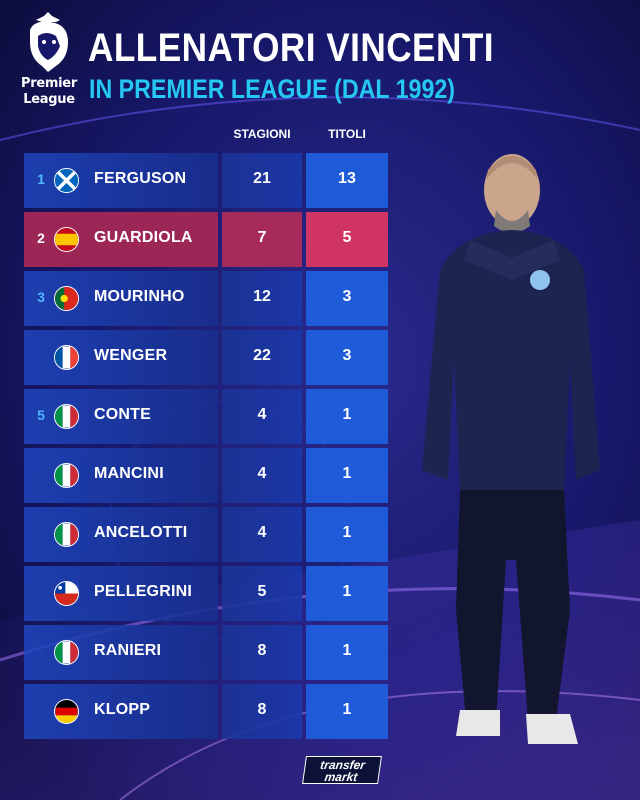 This screenshot has width=640, height=800. What do you see at coordinates (49, 83) in the screenshot?
I see `logo-line-1: Premier` at bounding box center [49, 83].